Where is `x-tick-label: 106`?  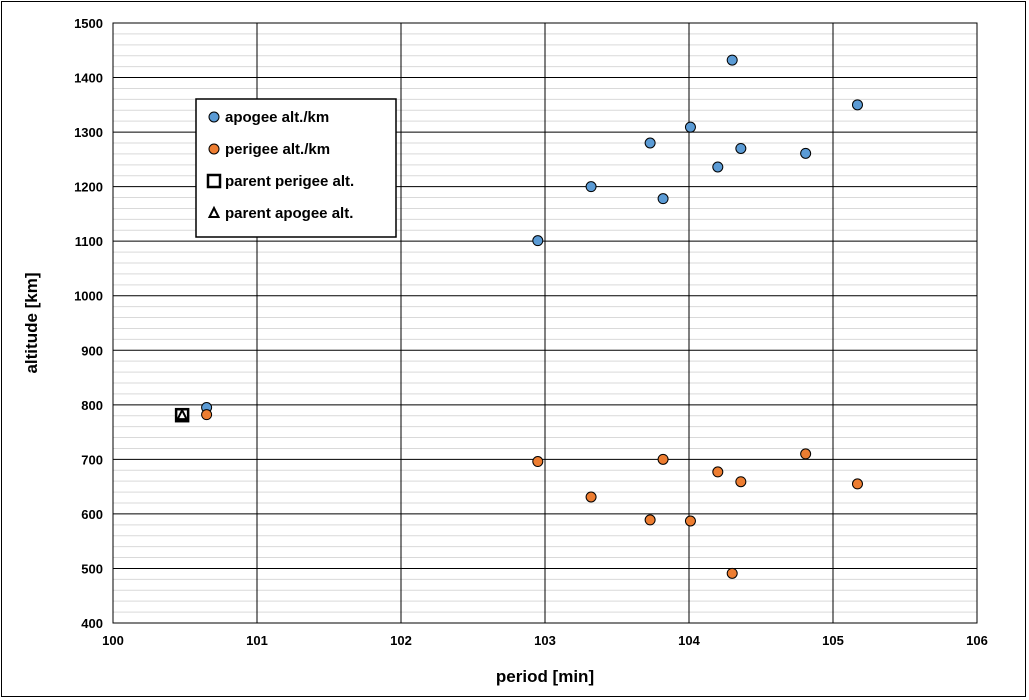 x-tick-label: 106 is located at coordinates (977, 640).